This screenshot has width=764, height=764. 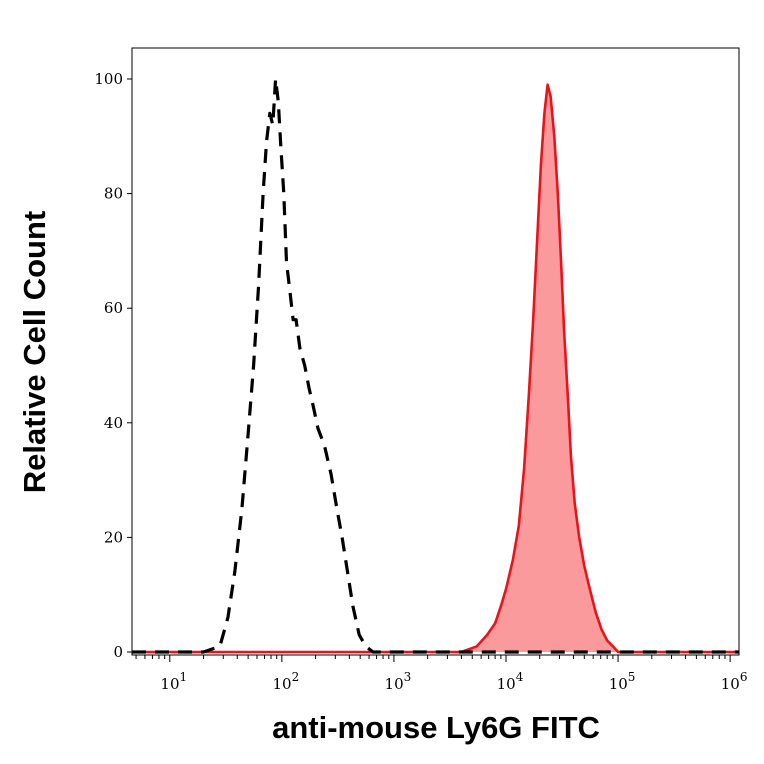 I want to click on y-tick-label: 40, so click(x=113, y=423).